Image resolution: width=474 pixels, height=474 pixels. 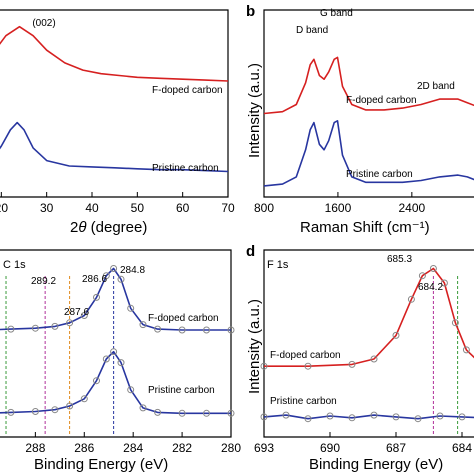 What do you see at coordinates (254, 346) in the screenshot?
I see `y-axis-label-d: Intensity (a.u.)` at bounding box center [254, 346].